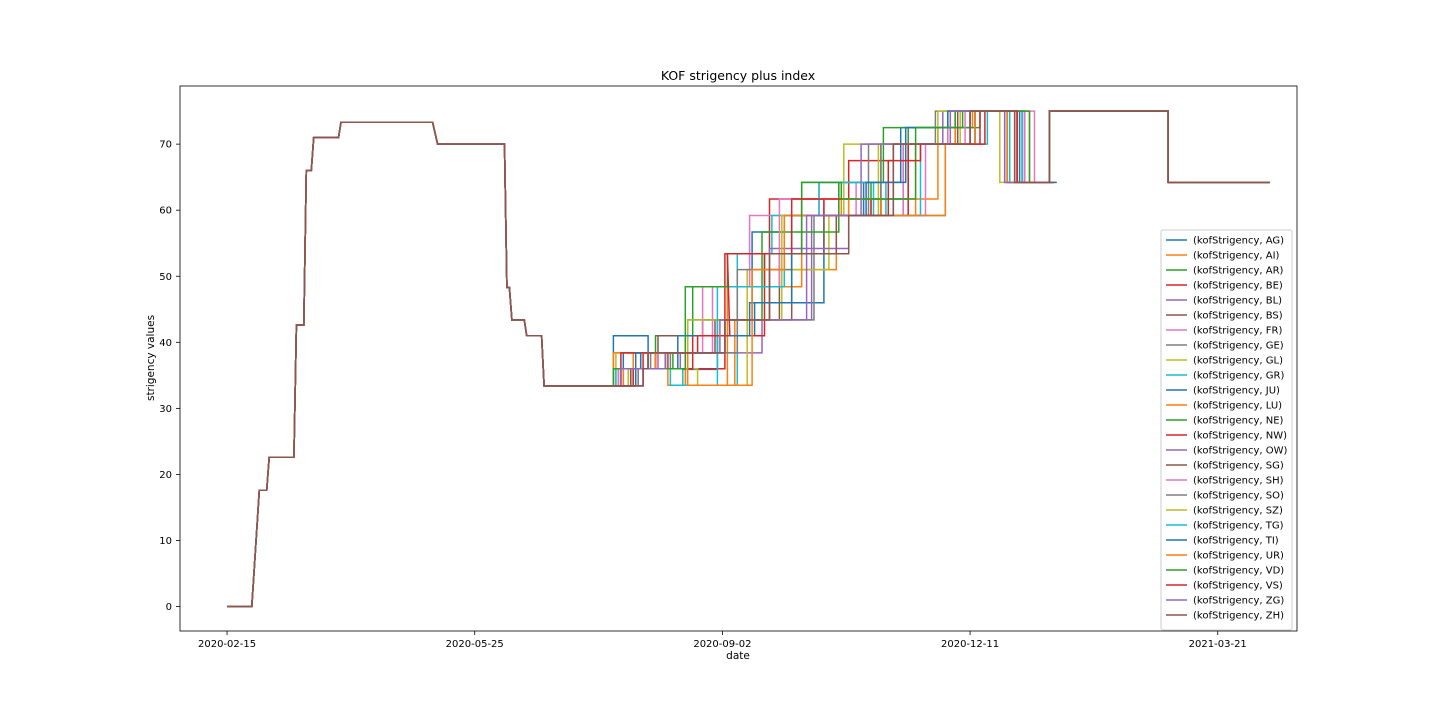 The image size is (1440, 720). What do you see at coordinates (1238, 571) in the screenshot?
I see `legend-entry: (kofStrigency, VD)` at bounding box center [1238, 571].